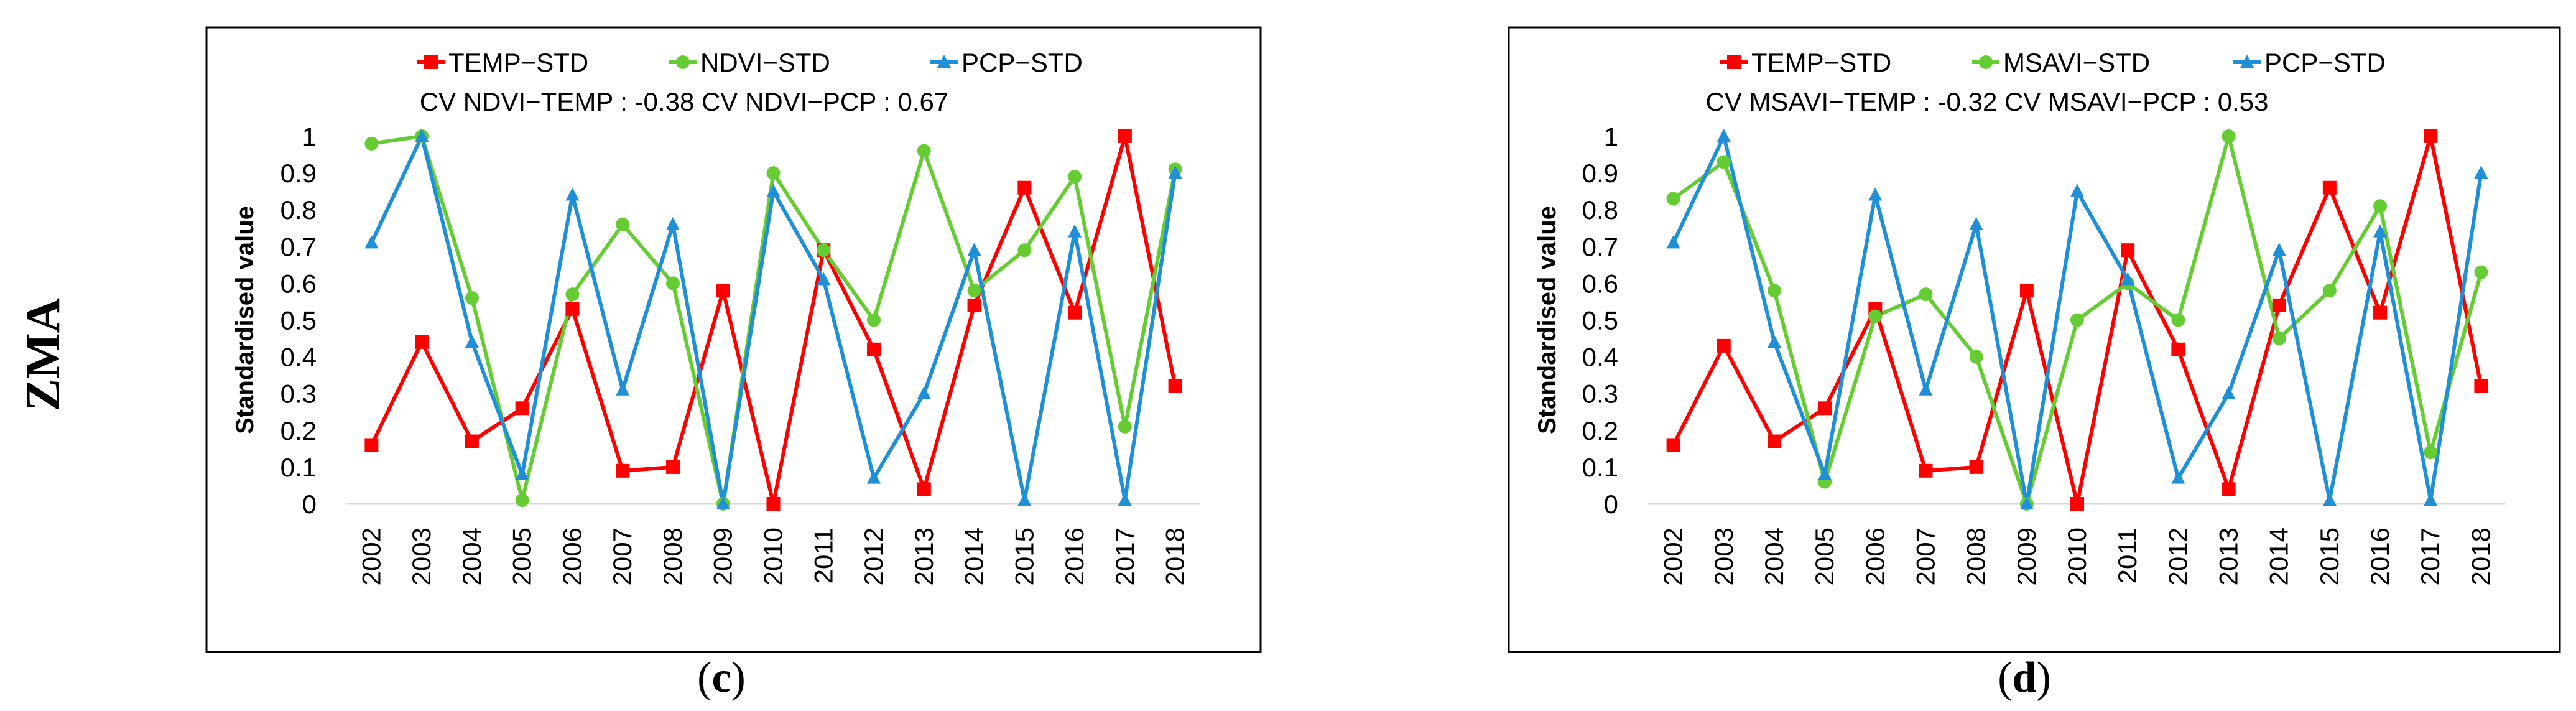  Describe the element at coordinates (765, 62) in the screenshot. I see `legend-label-ndvi-std: NDVI−STD` at that location.